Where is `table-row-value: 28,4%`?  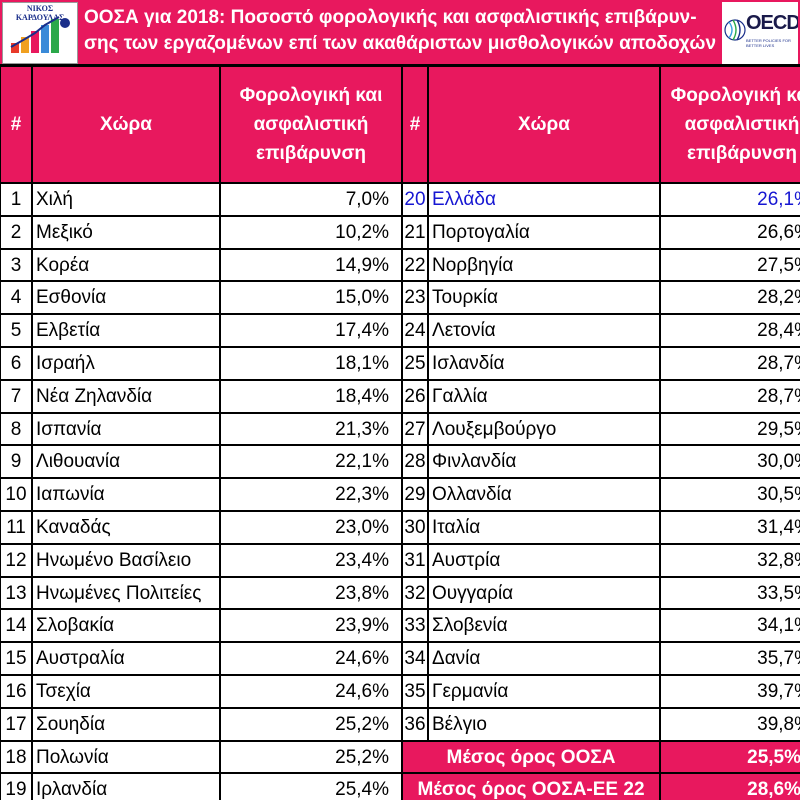
table-row-value: 28,4% is located at coordinates (730, 330).